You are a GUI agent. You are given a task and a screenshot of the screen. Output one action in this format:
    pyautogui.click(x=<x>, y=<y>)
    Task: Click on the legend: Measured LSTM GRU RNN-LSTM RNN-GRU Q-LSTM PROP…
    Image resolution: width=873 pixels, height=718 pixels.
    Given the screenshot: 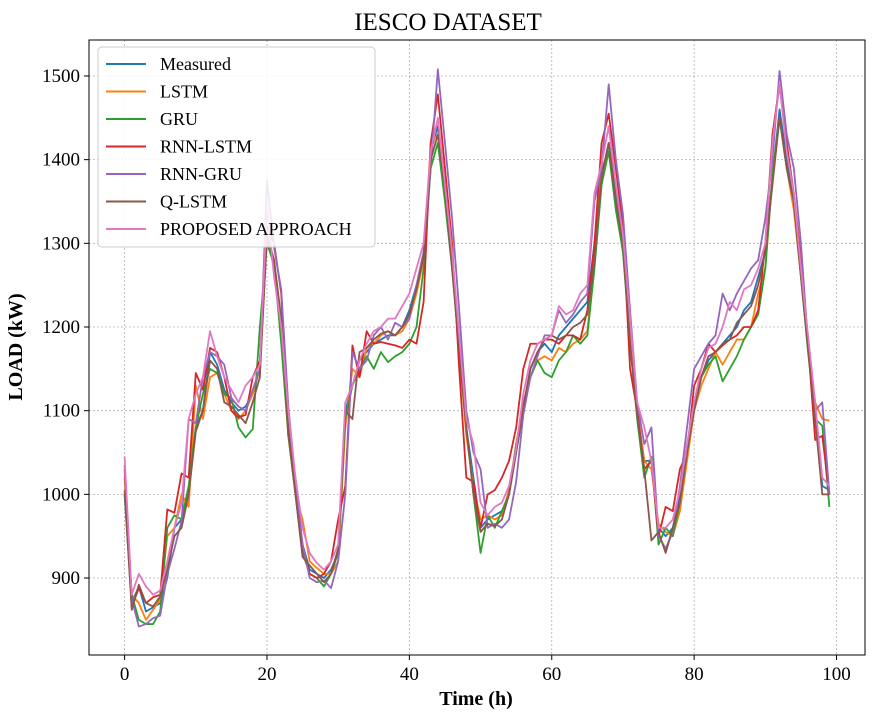 What is the action you would take?
    pyautogui.click(x=236, y=147)
    